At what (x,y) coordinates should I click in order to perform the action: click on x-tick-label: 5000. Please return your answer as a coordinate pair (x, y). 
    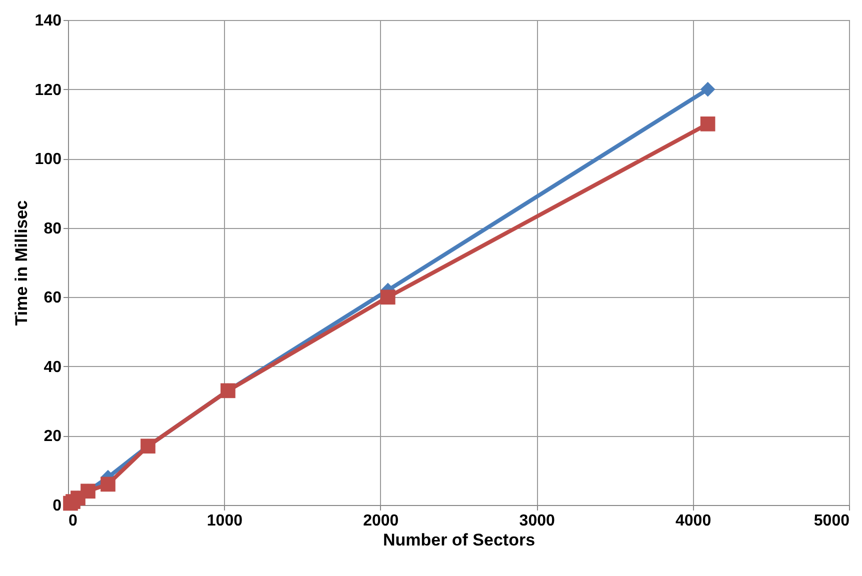
    Looking at the image, I should click on (832, 521).